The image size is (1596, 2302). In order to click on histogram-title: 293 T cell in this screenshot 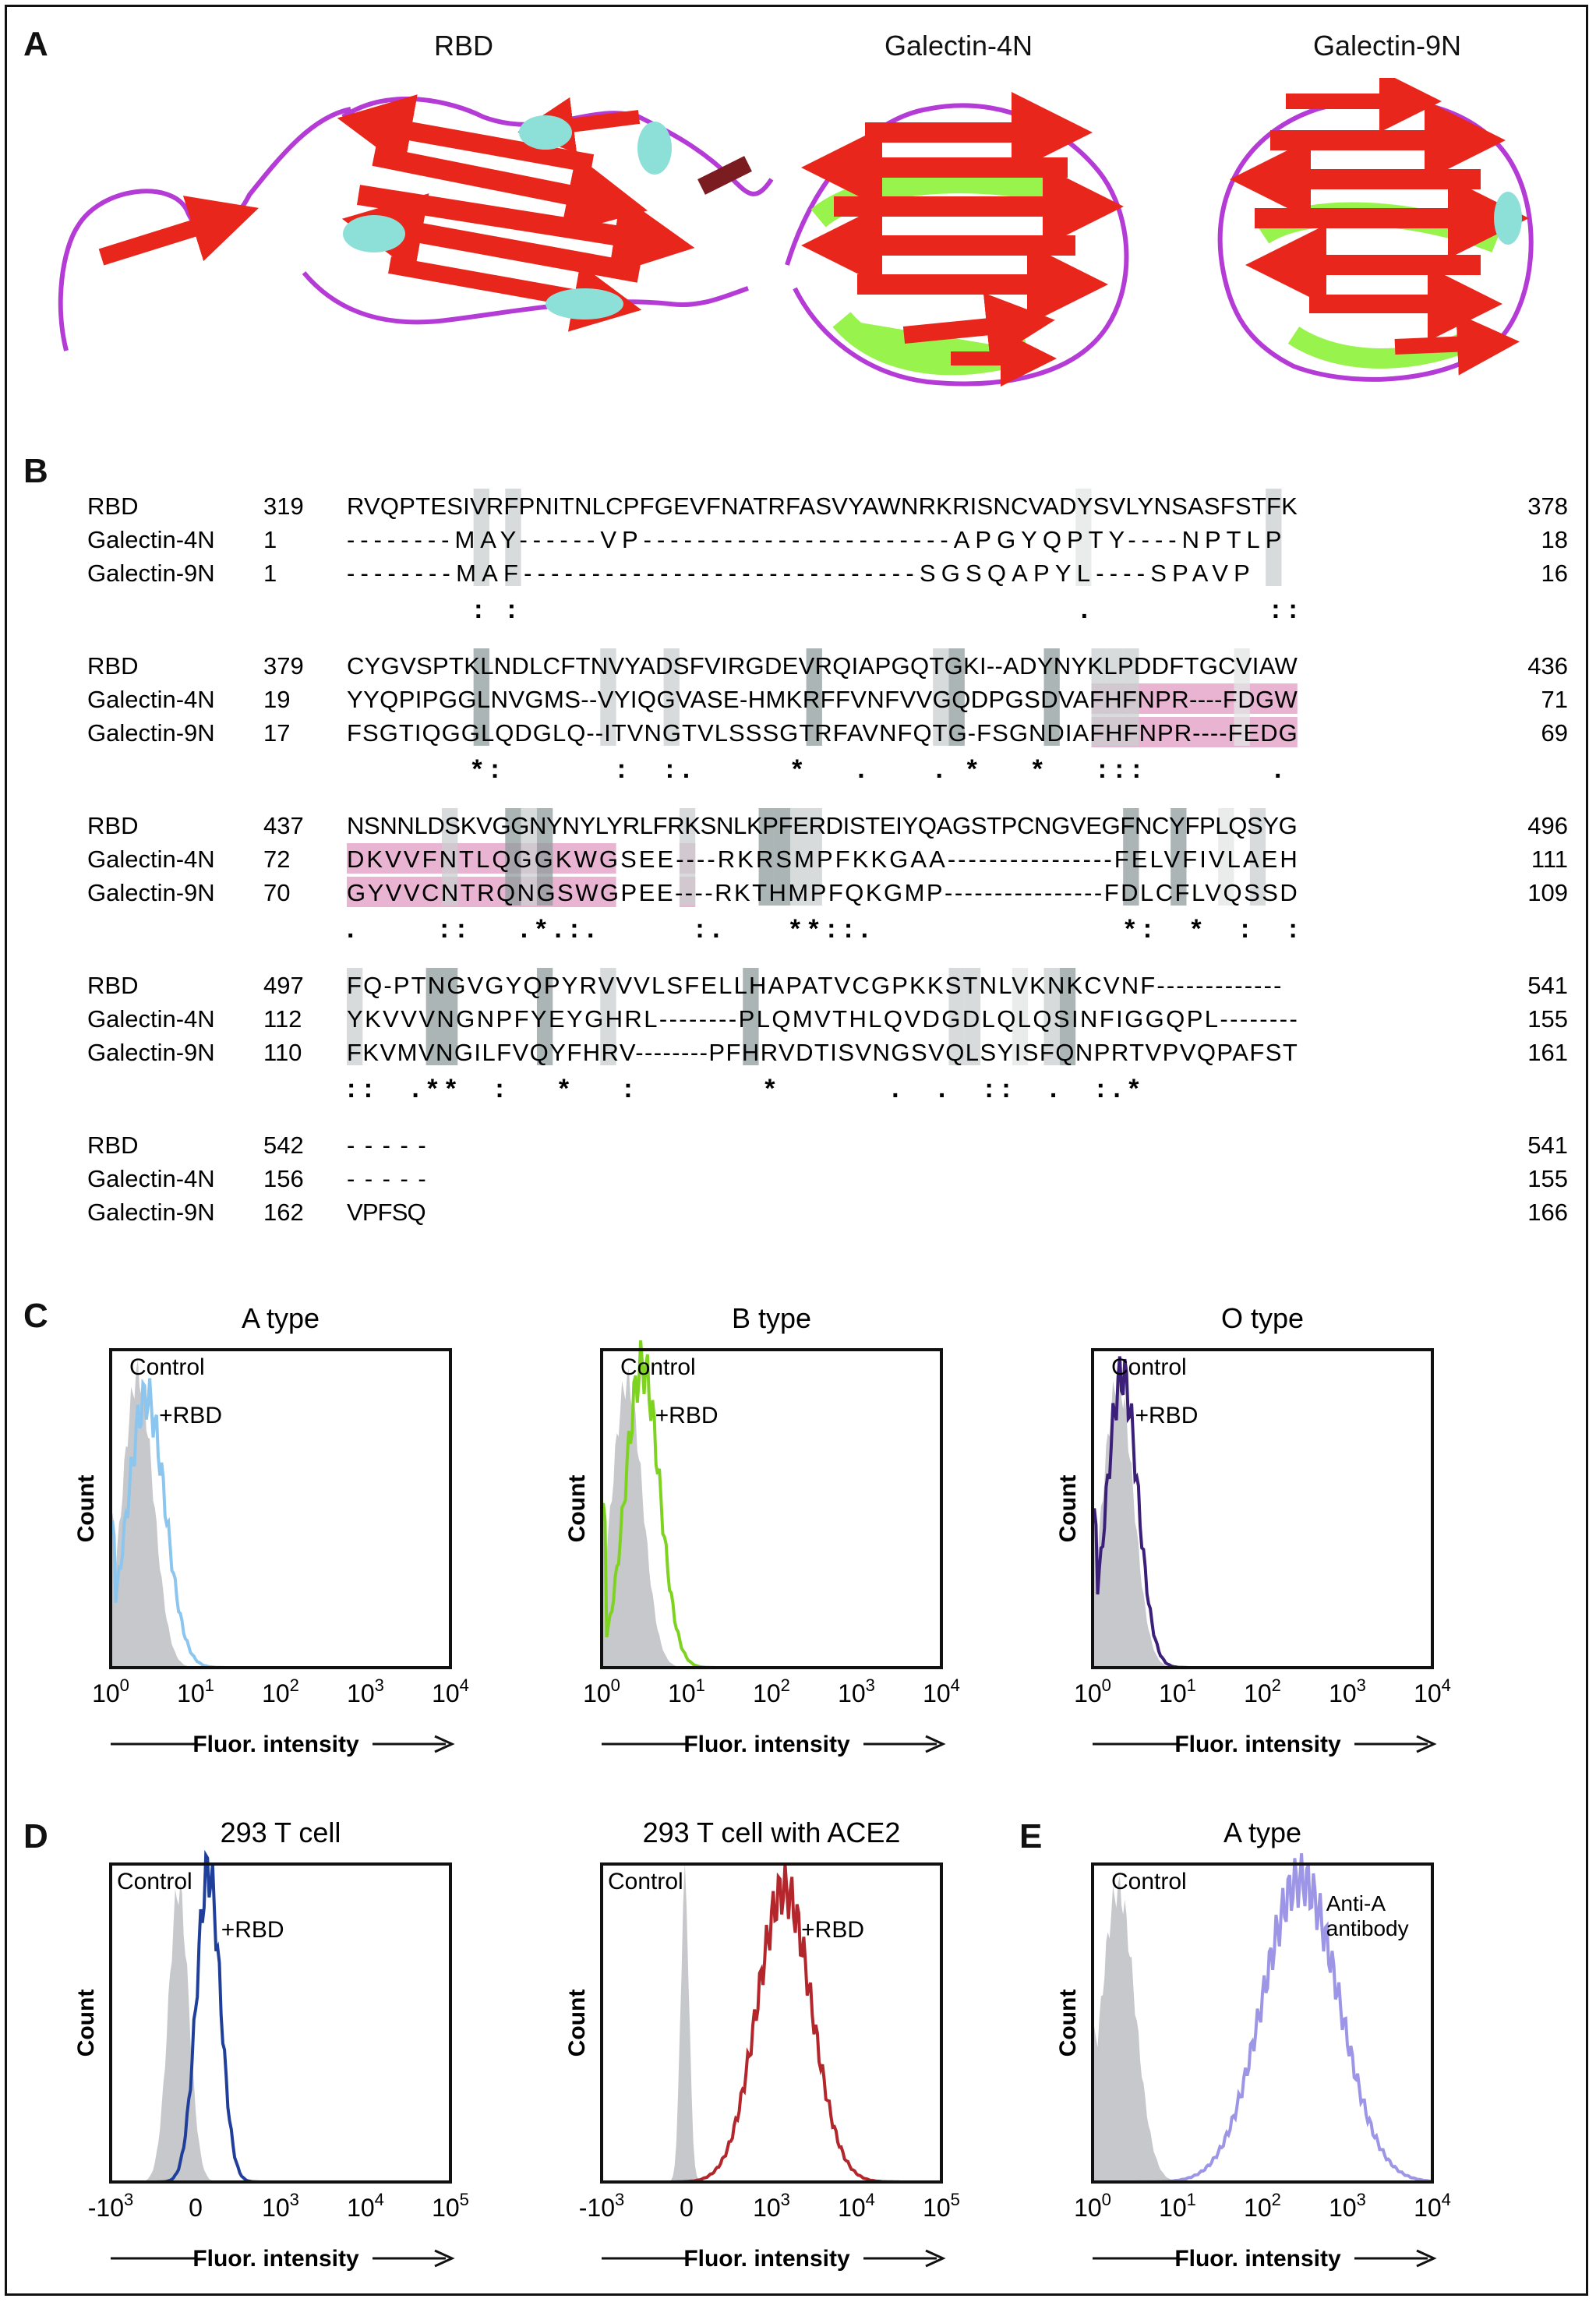, I will do `click(281, 1833)`.